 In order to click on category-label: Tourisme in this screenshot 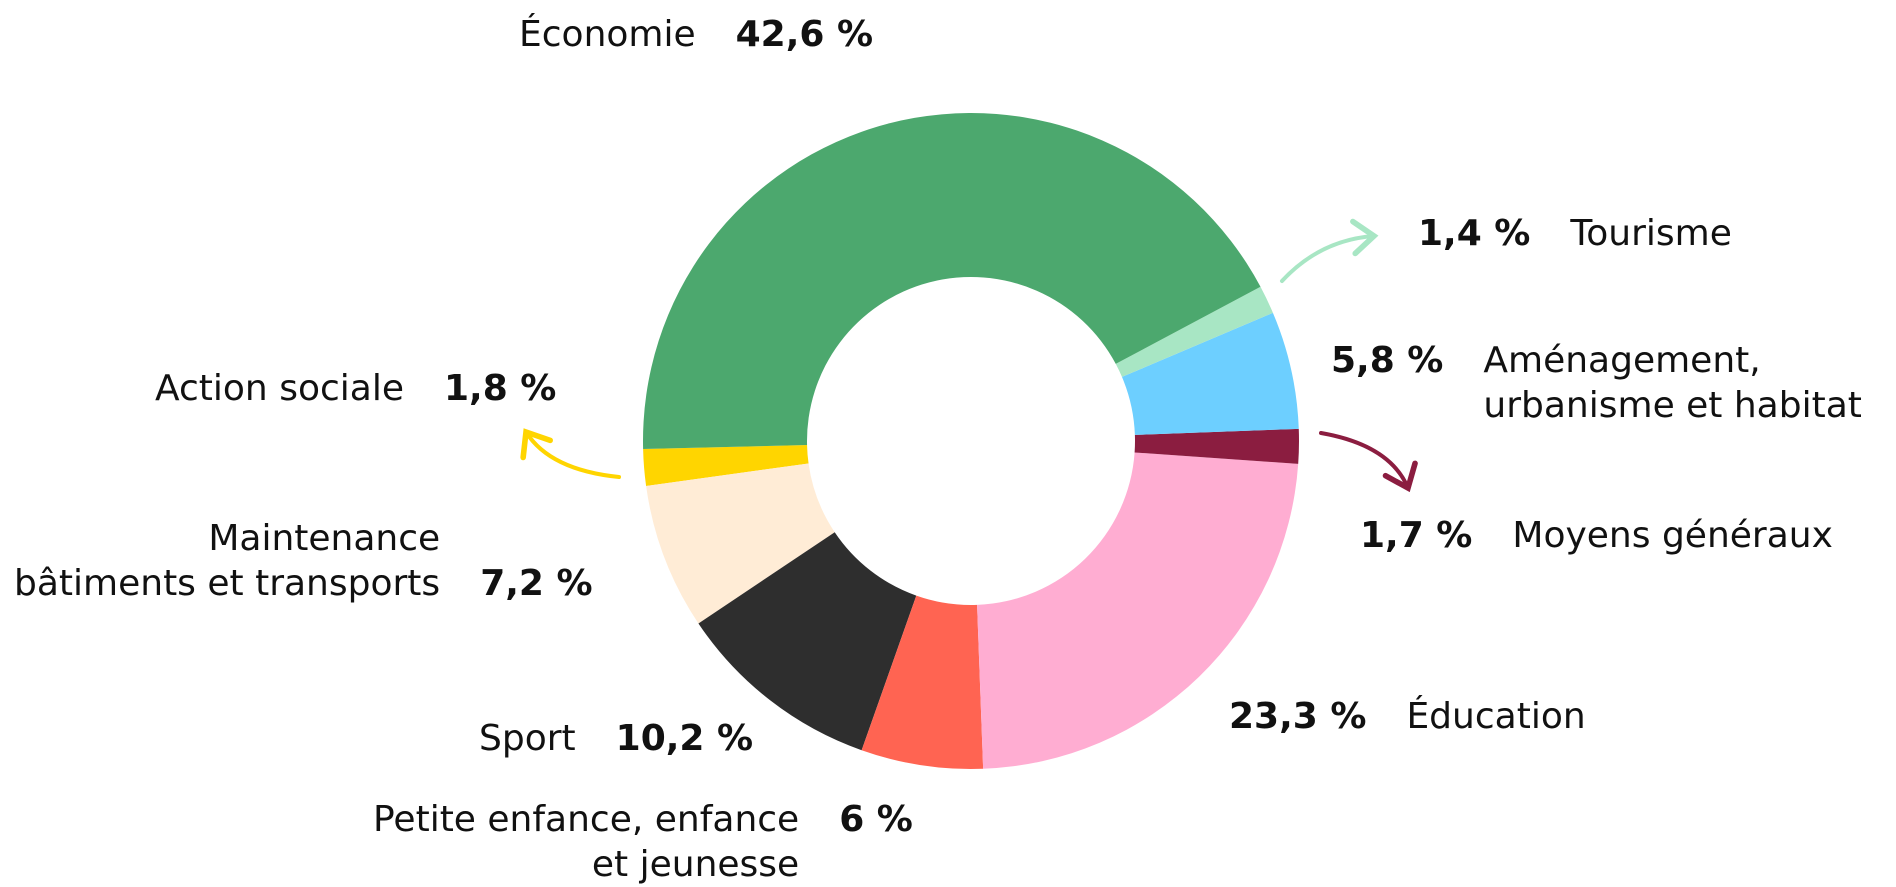, I will do `click(1651, 233)`.